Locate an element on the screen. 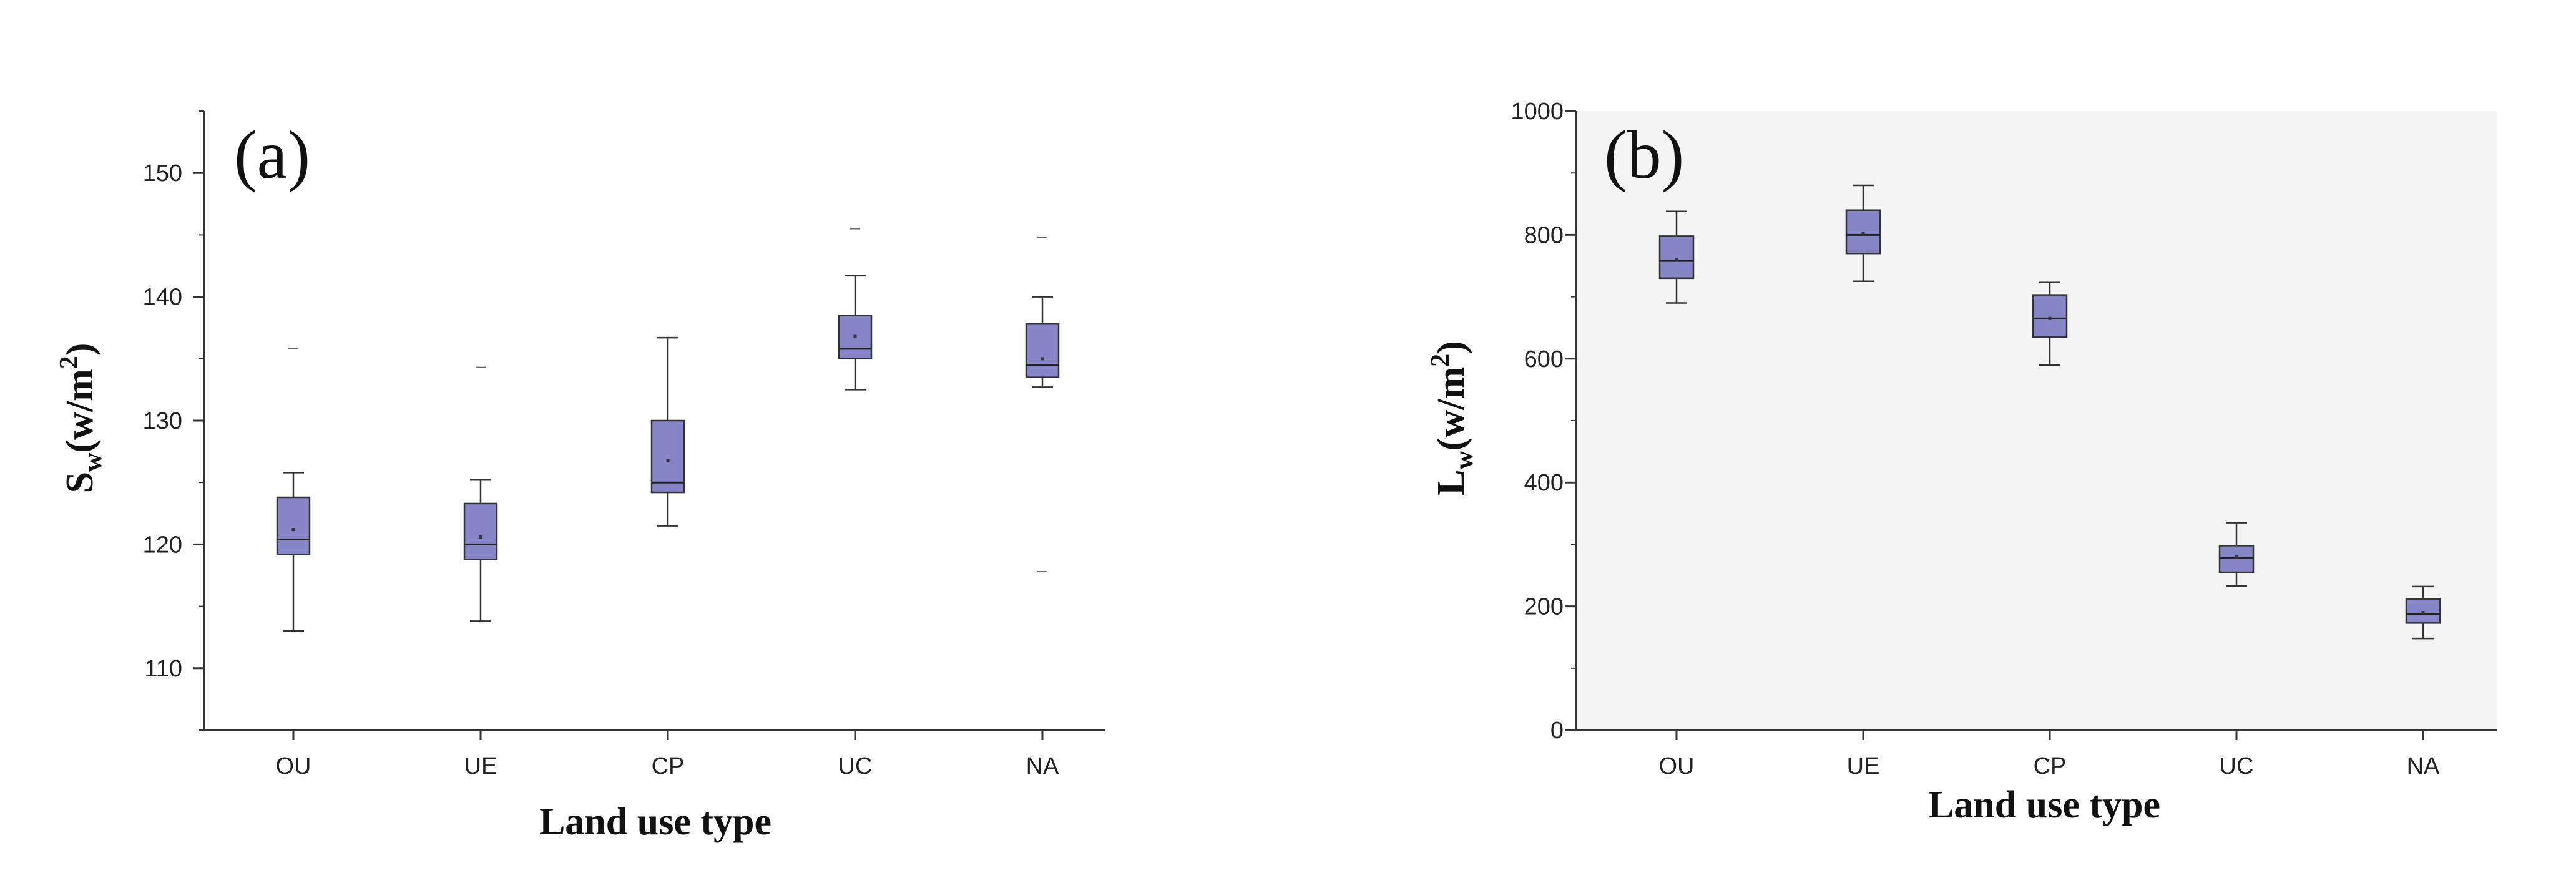 Image resolution: width=2576 pixels, height=878 pixels. y-tick-label: 150 is located at coordinates (162, 173).